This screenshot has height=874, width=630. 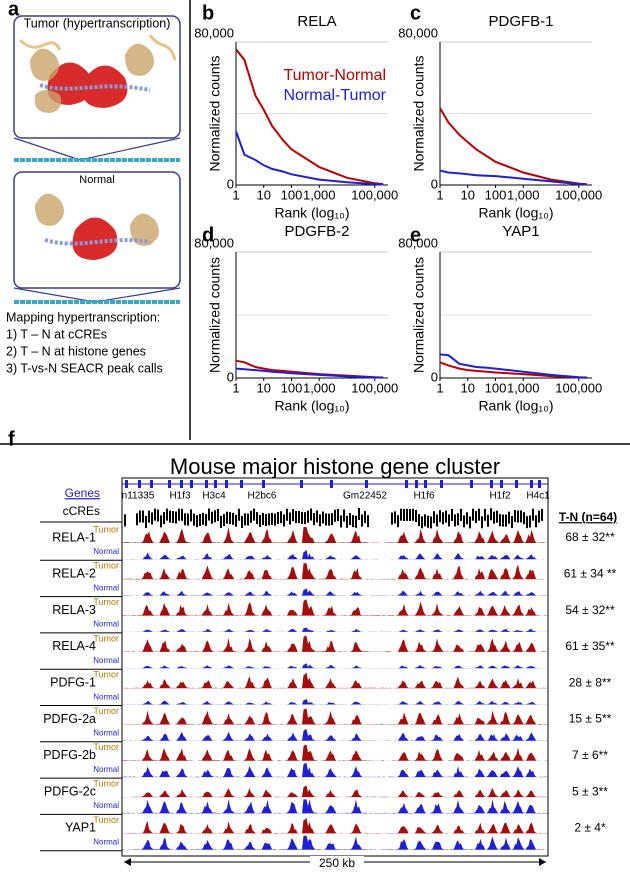 I want to click on panel-label: e, so click(x=415, y=235).